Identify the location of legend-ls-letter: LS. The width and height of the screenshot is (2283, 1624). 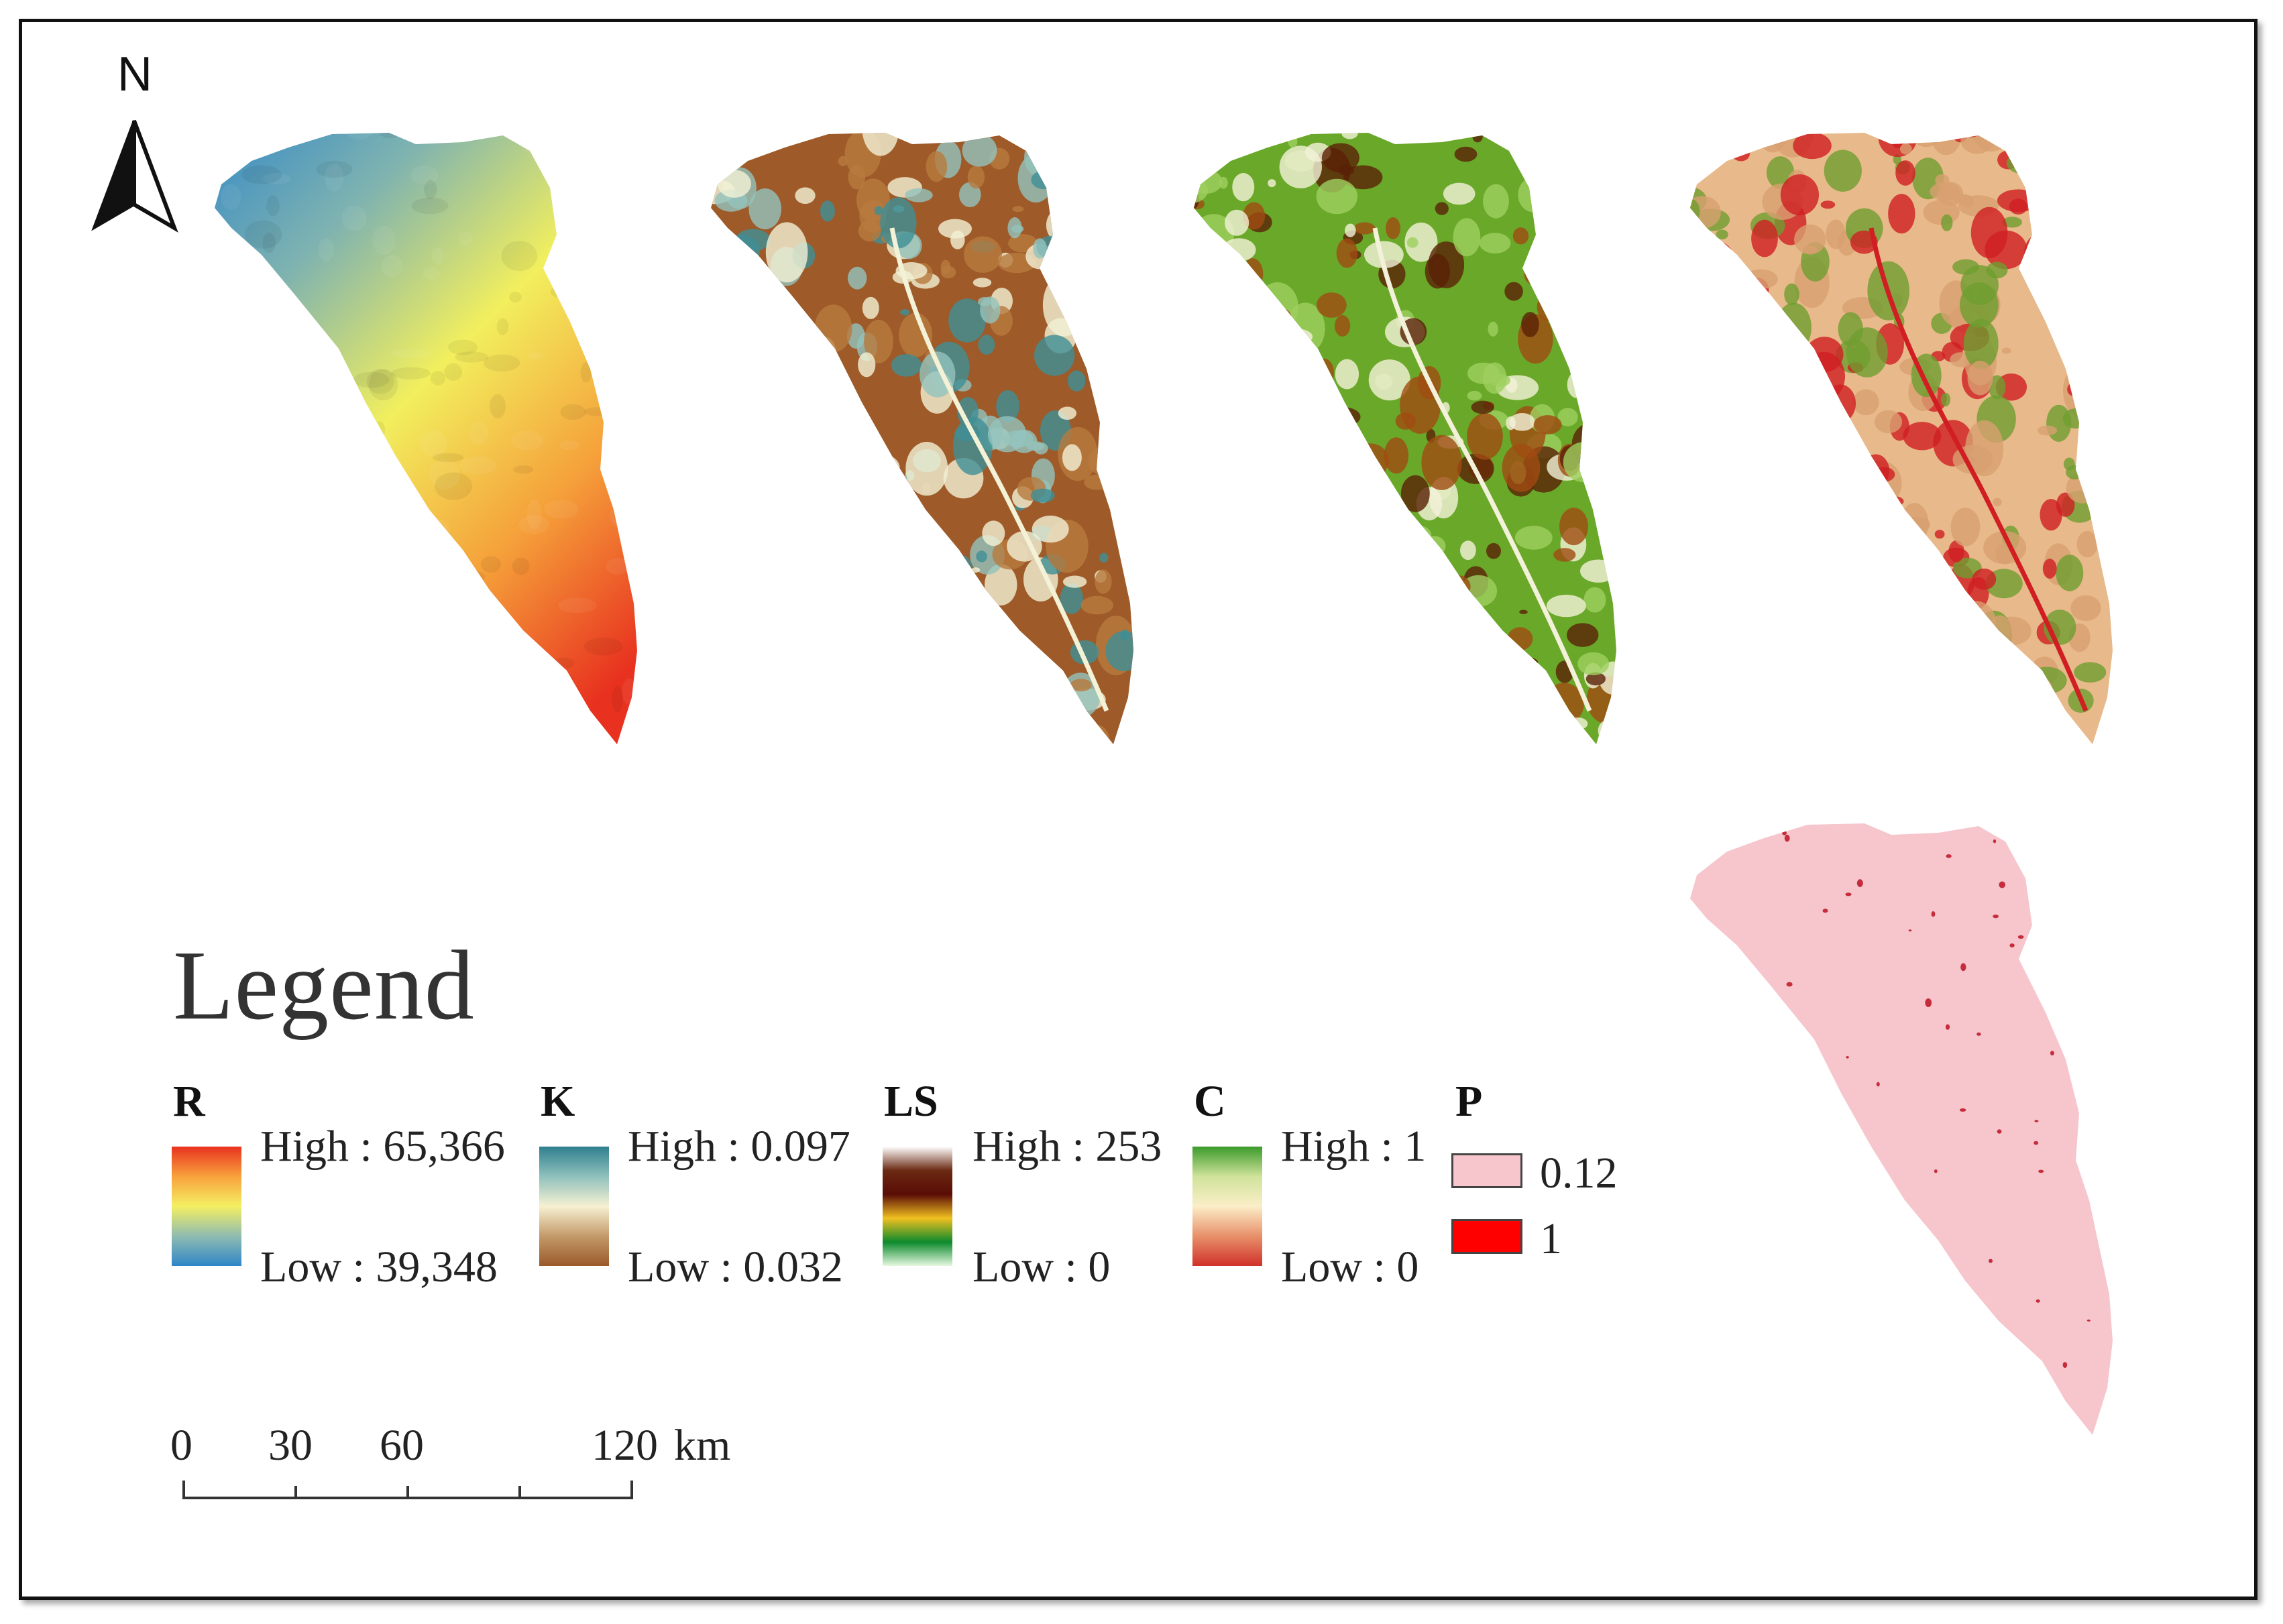
(911, 1101).